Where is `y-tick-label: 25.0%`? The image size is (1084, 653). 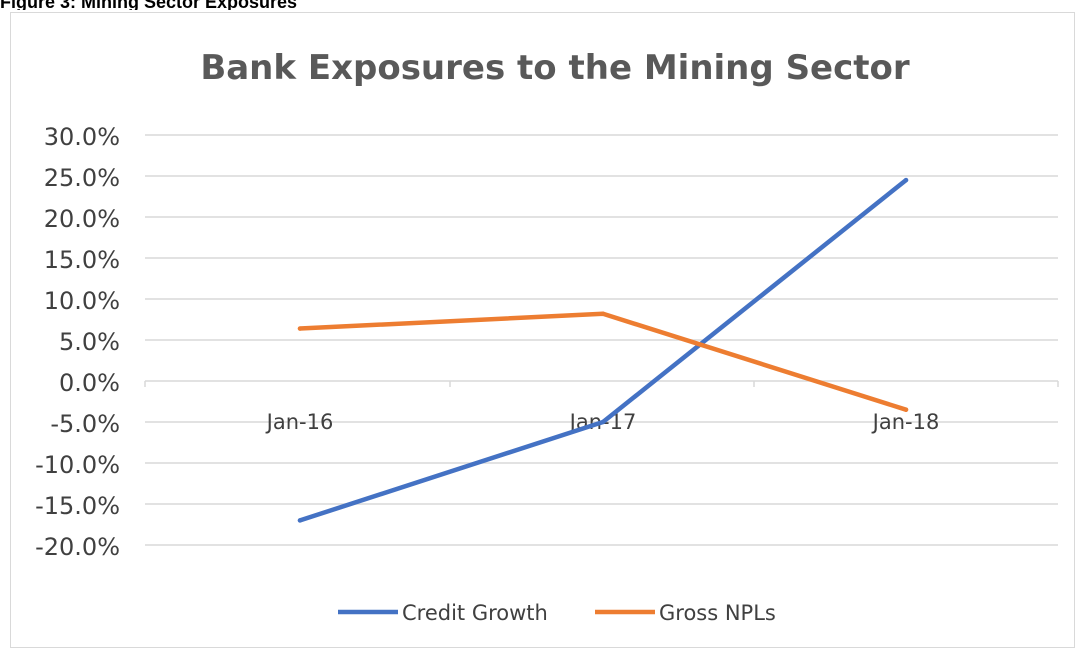
y-tick-label: 25.0% is located at coordinates (82, 178).